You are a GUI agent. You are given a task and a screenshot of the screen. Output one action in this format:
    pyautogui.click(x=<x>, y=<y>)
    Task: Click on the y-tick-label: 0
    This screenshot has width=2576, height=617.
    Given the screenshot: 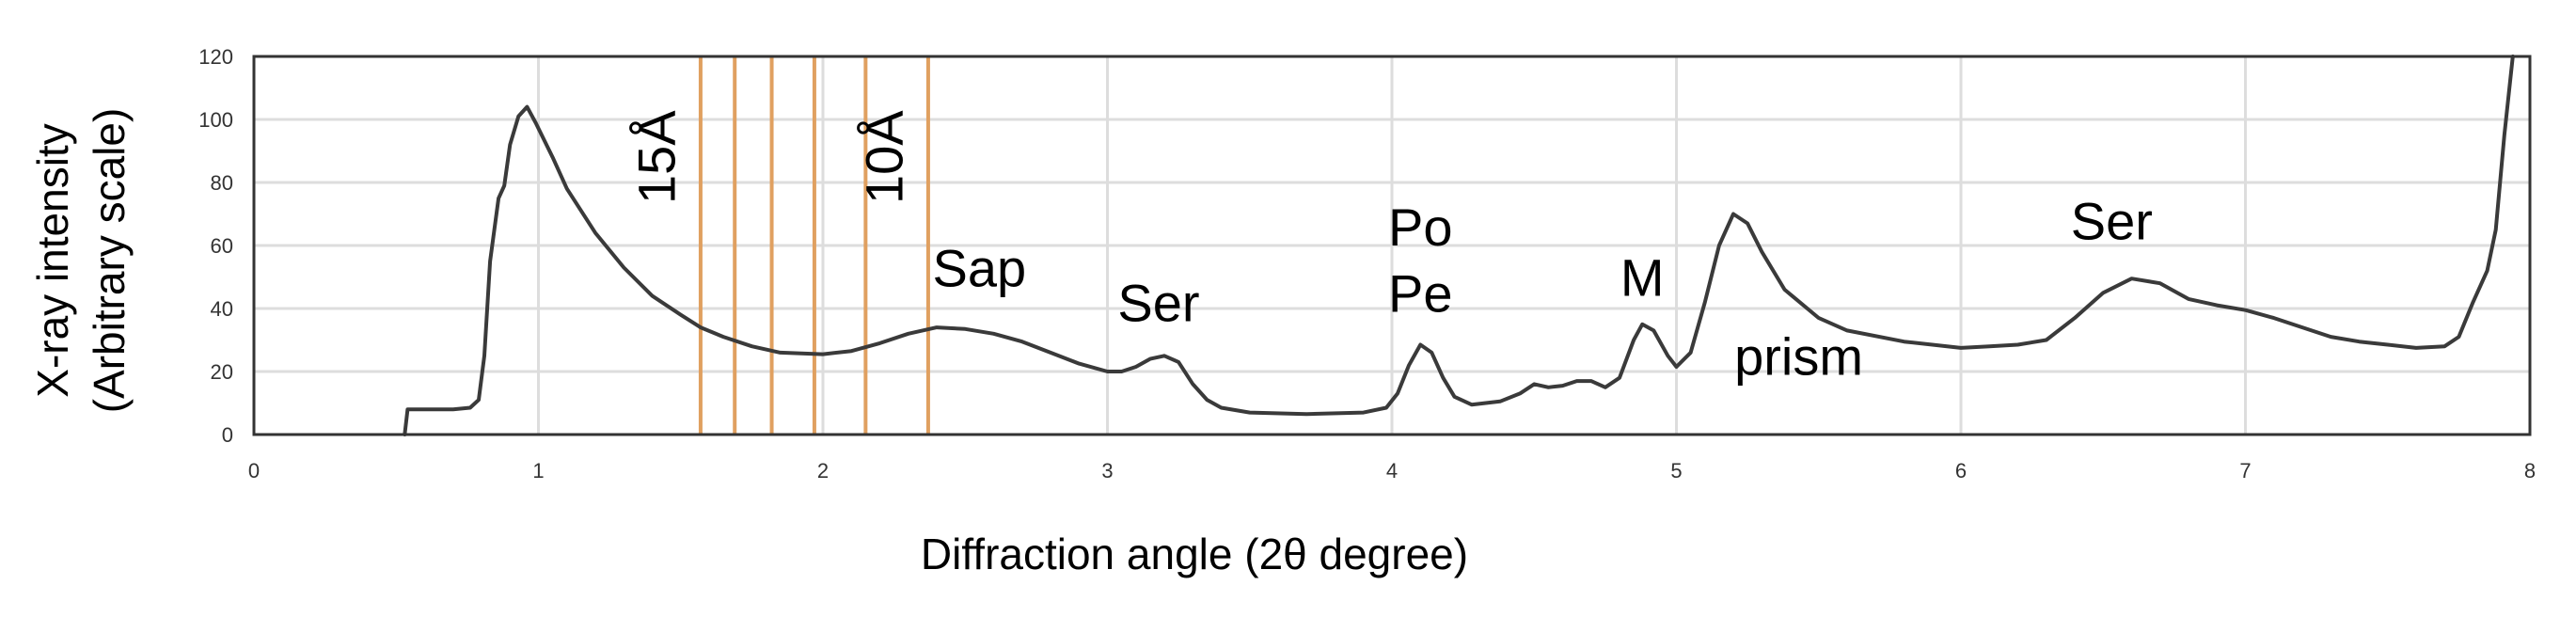 What is the action you would take?
    pyautogui.click(x=227, y=435)
    